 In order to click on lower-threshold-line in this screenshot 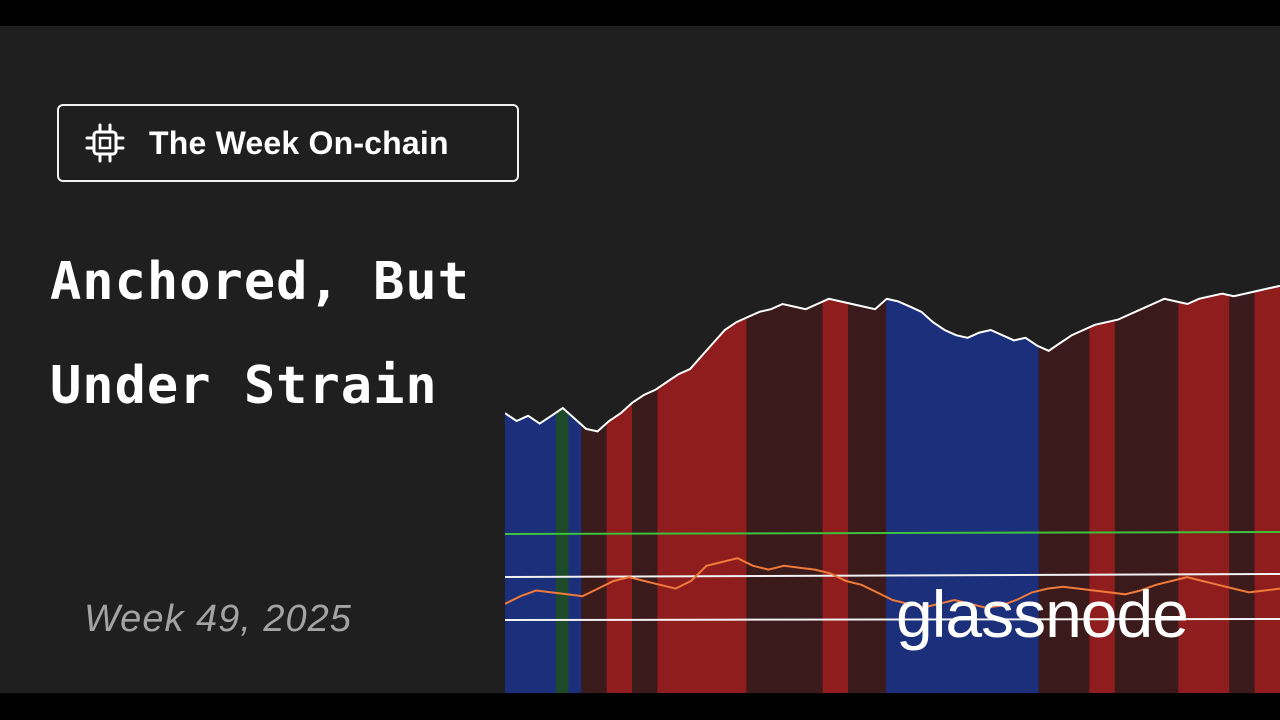, I will do `click(892, 619)`.